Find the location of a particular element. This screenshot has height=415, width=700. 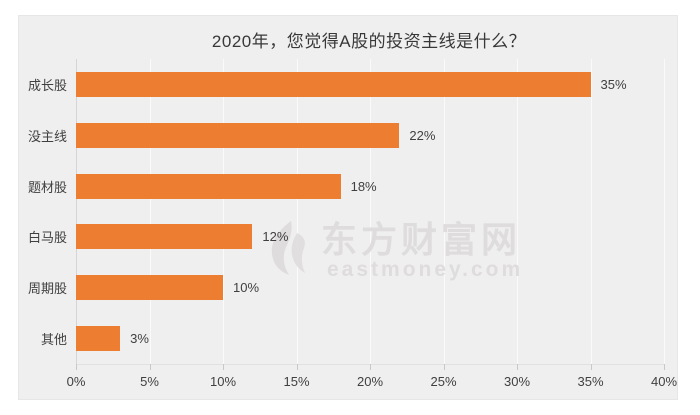

x-axis-tick-label: 5% is located at coordinates (149, 381).